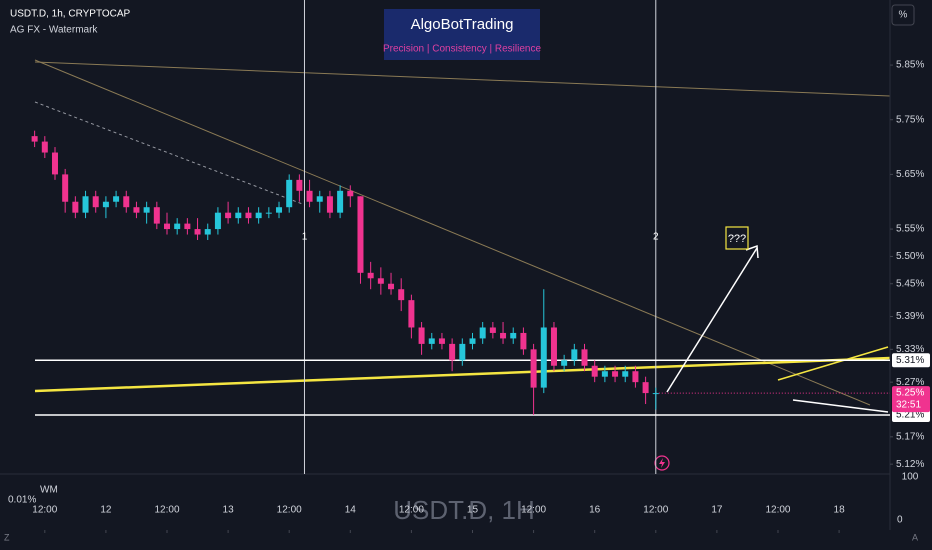 Image resolution: width=932 pixels, height=550 pixels. I want to click on countdown: 32:51, so click(908, 405).